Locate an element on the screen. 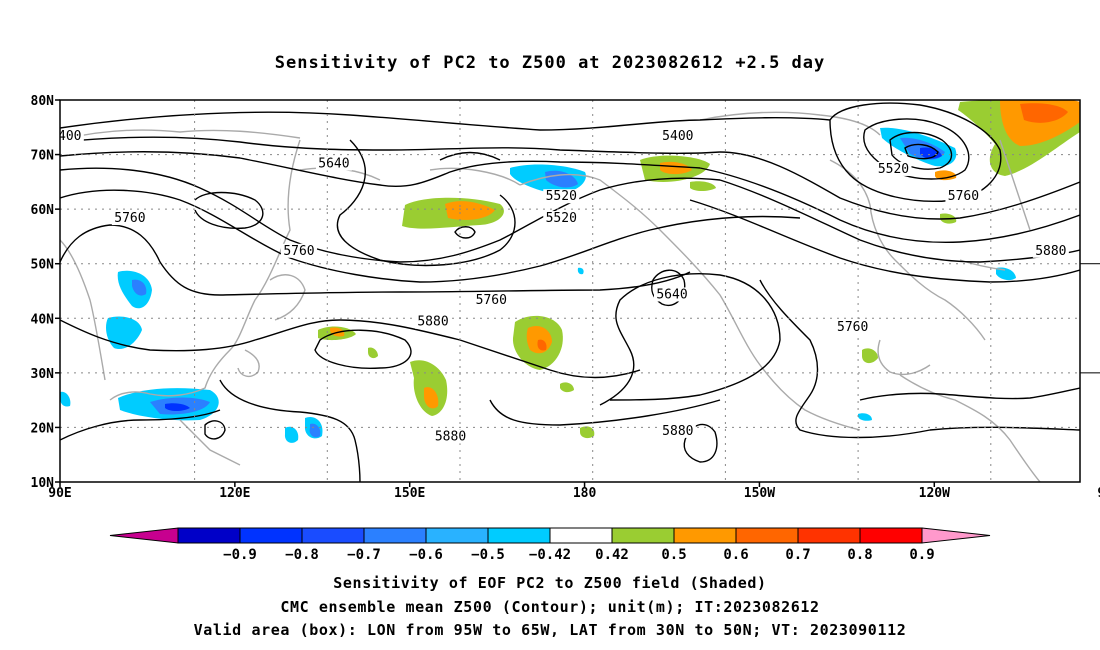  lat-tick-label: 20N is located at coordinates (43, 428).